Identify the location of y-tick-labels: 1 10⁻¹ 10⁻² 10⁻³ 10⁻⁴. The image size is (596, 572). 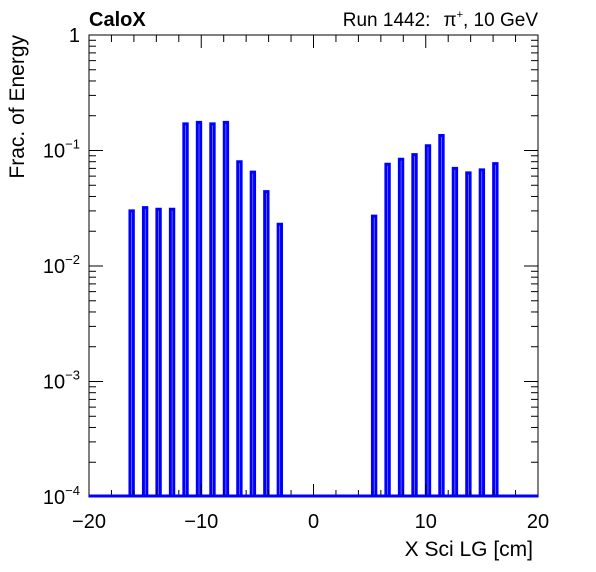
(61, 267).